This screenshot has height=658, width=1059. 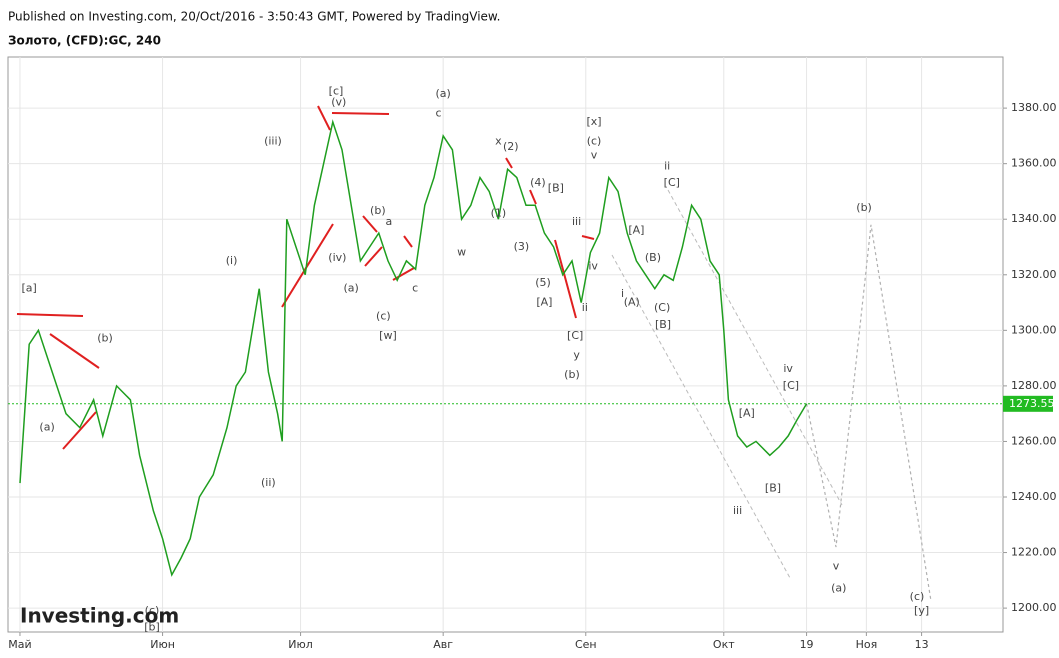 I want to click on wave-label: (C), so click(x=662, y=307).